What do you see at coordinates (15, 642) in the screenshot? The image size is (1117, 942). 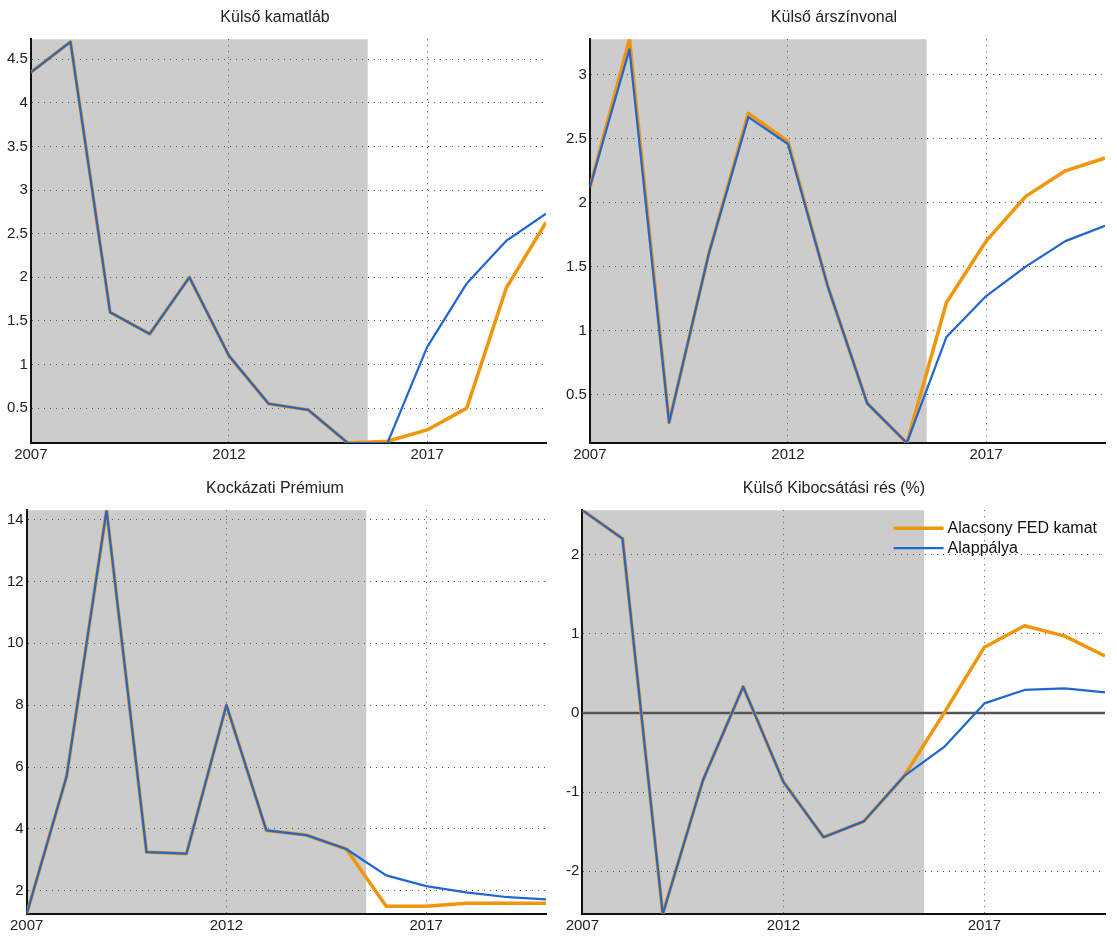 I see `y-tick-label: 10` at bounding box center [15, 642].